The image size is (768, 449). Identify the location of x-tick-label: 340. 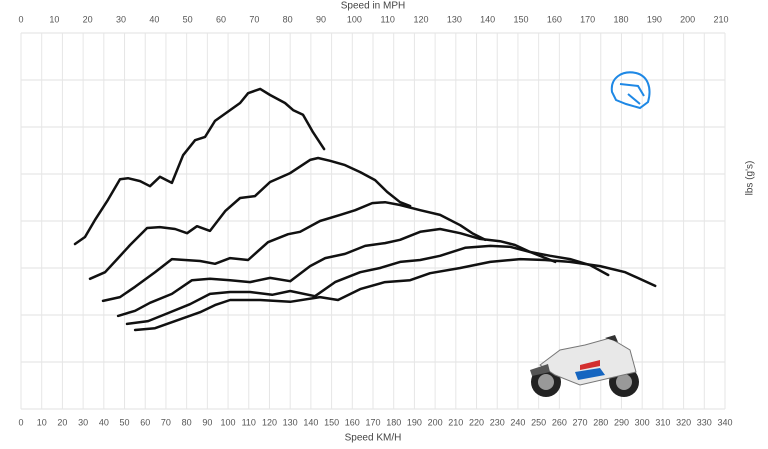
(724, 422).